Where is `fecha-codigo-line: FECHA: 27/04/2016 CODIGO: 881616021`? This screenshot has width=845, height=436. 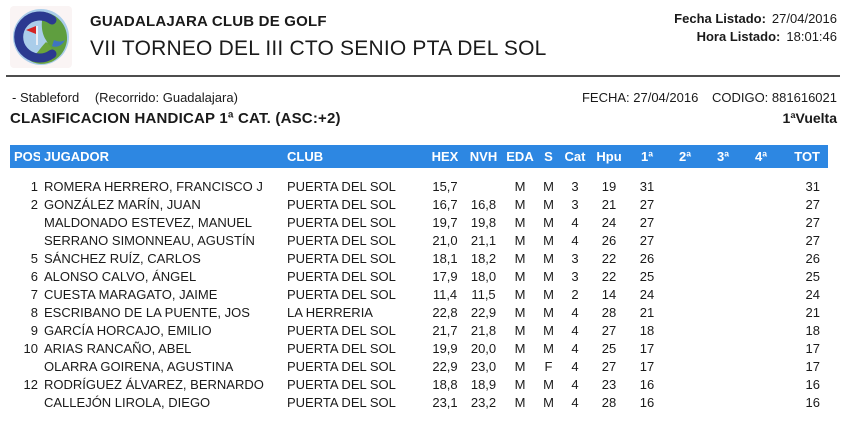
fecha-codigo-line: FECHA: 27/04/2016 CODIGO: 881616021 is located at coordinates (709, 97).